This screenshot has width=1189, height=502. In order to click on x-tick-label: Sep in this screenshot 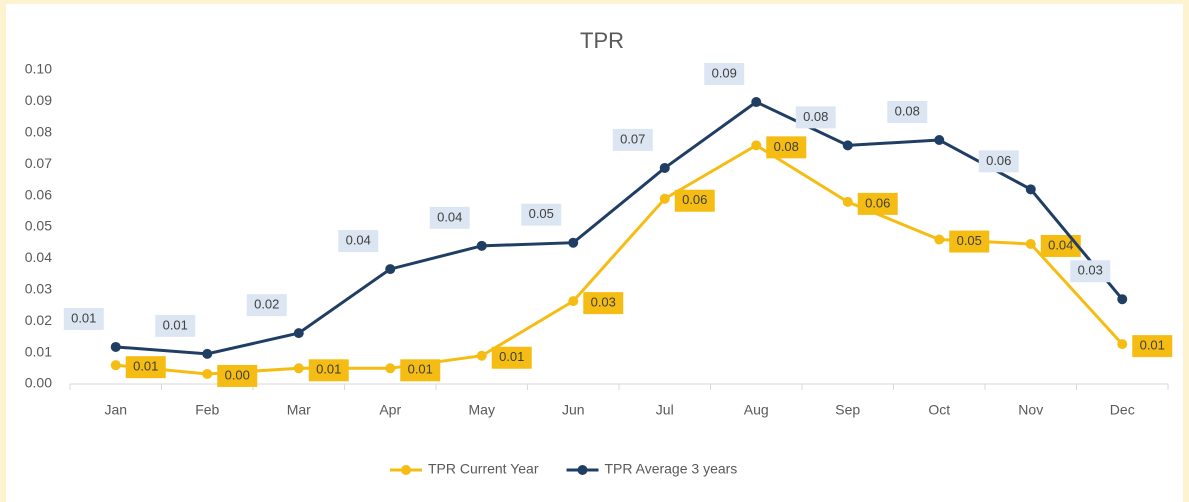, I will do `click(847, 410)`.